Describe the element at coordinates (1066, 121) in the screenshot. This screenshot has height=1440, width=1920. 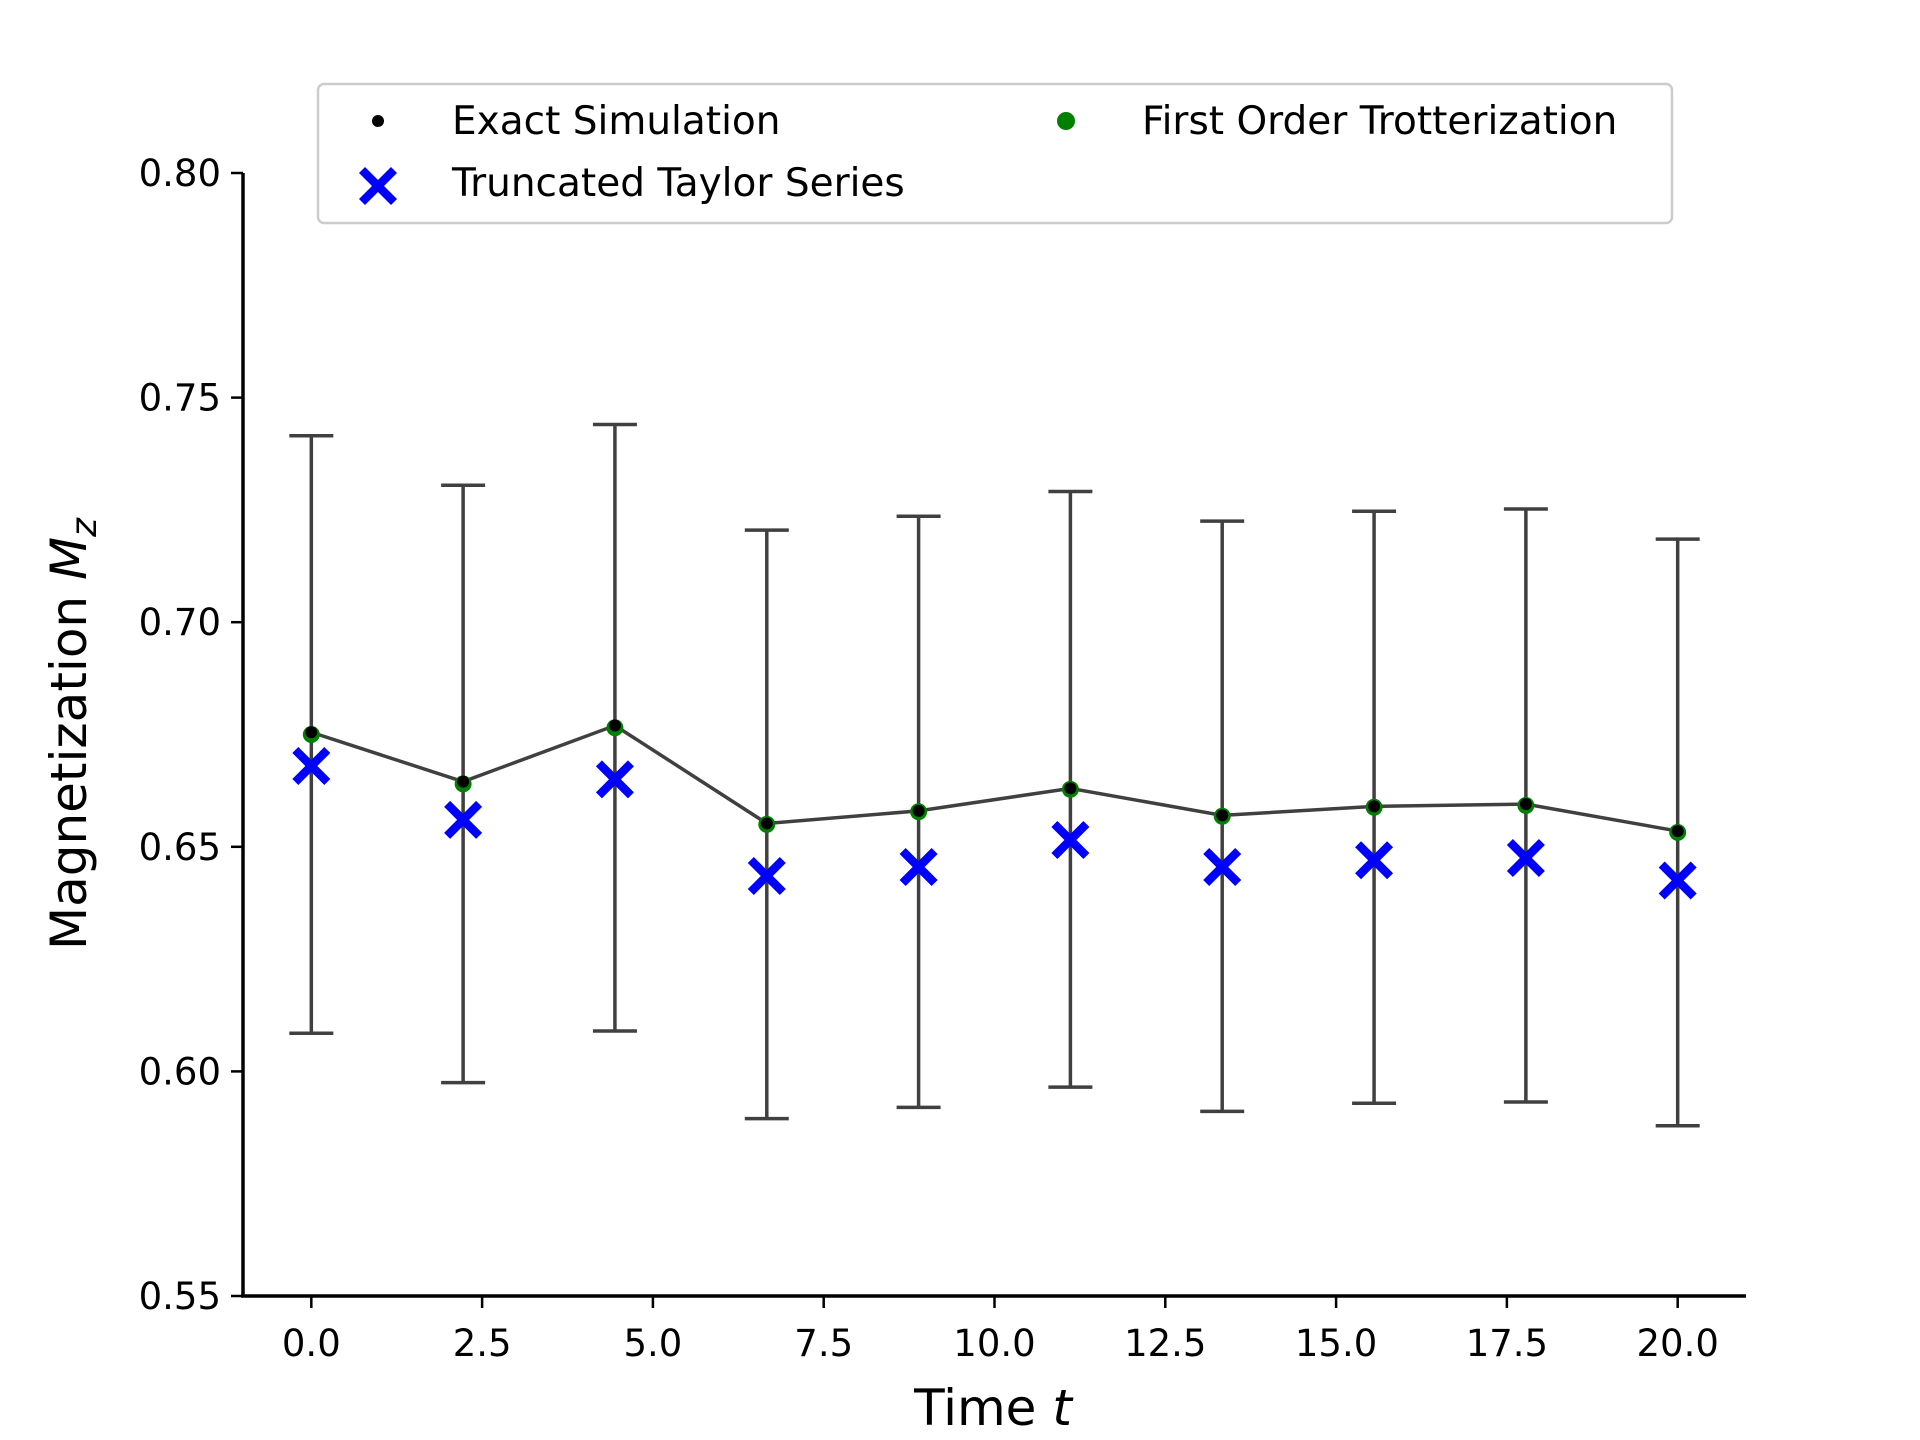
I see `legend-marker-trotter` at that location.